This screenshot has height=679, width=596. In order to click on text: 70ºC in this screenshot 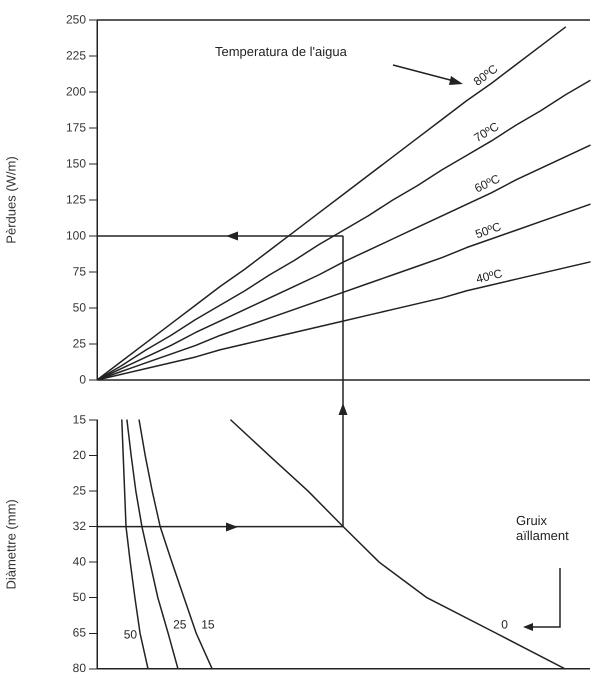, I will do `click(486, 132)`.